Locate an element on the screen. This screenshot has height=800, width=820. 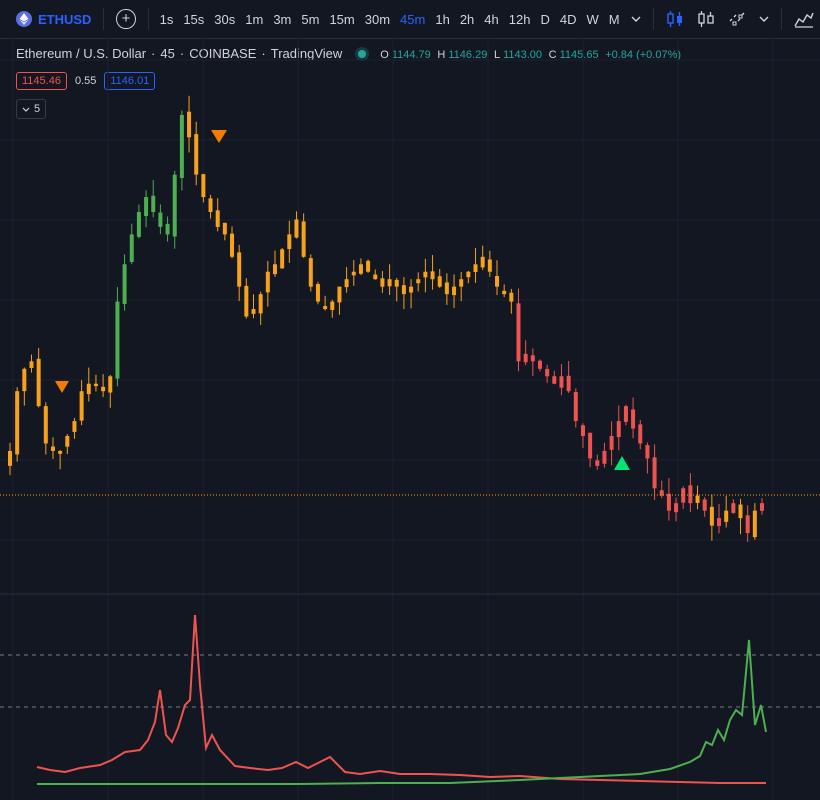
interval-list: 1s 15s 30s 1m 3m 5m 15m 30m 45m 1h 2h 4h 12h D 4D W M is located at coordinates (390, 19).